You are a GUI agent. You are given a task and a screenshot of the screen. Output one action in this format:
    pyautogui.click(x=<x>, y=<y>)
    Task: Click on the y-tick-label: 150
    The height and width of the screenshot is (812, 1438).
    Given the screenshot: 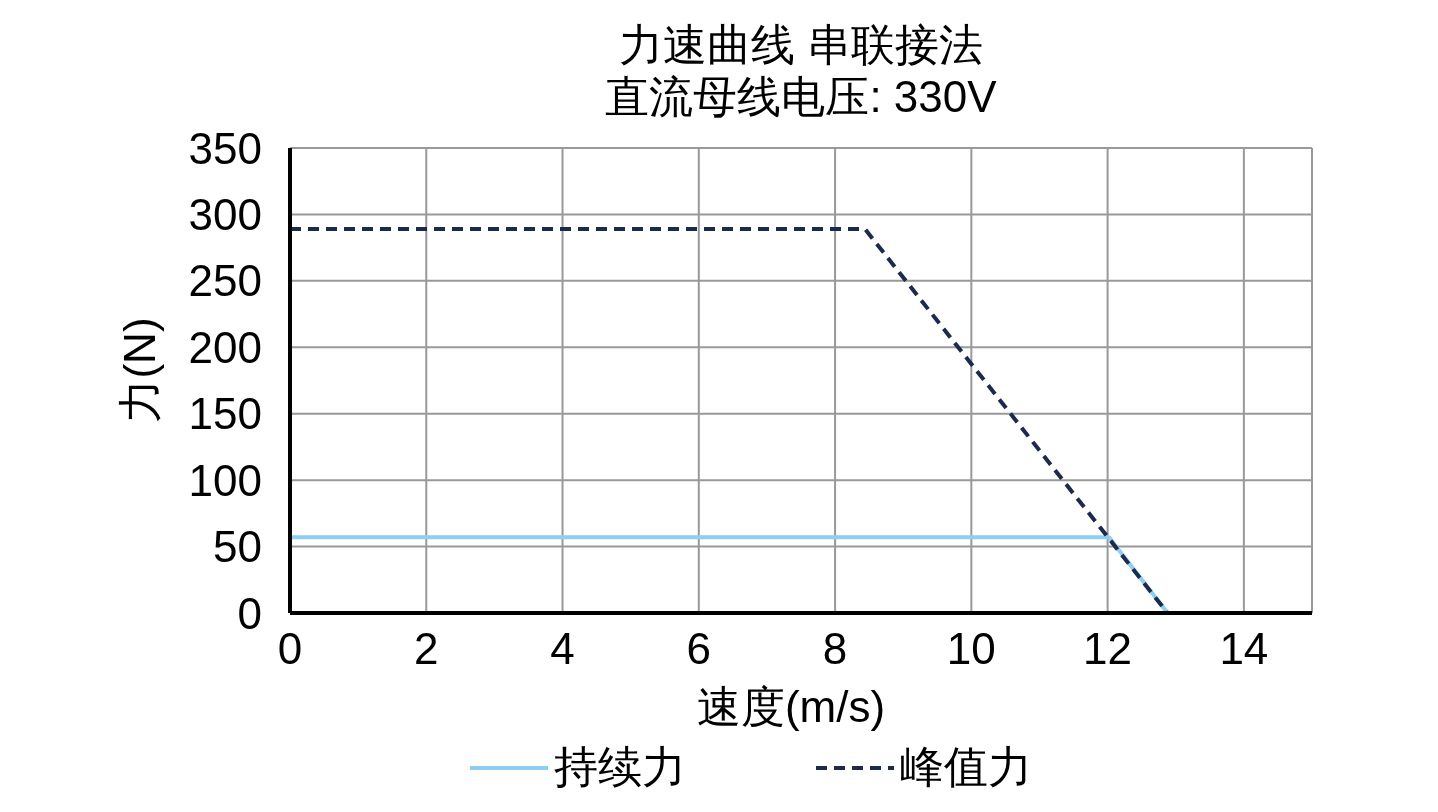 What is the action you would take?
    pyautogui.click(x=225, y=414)
    